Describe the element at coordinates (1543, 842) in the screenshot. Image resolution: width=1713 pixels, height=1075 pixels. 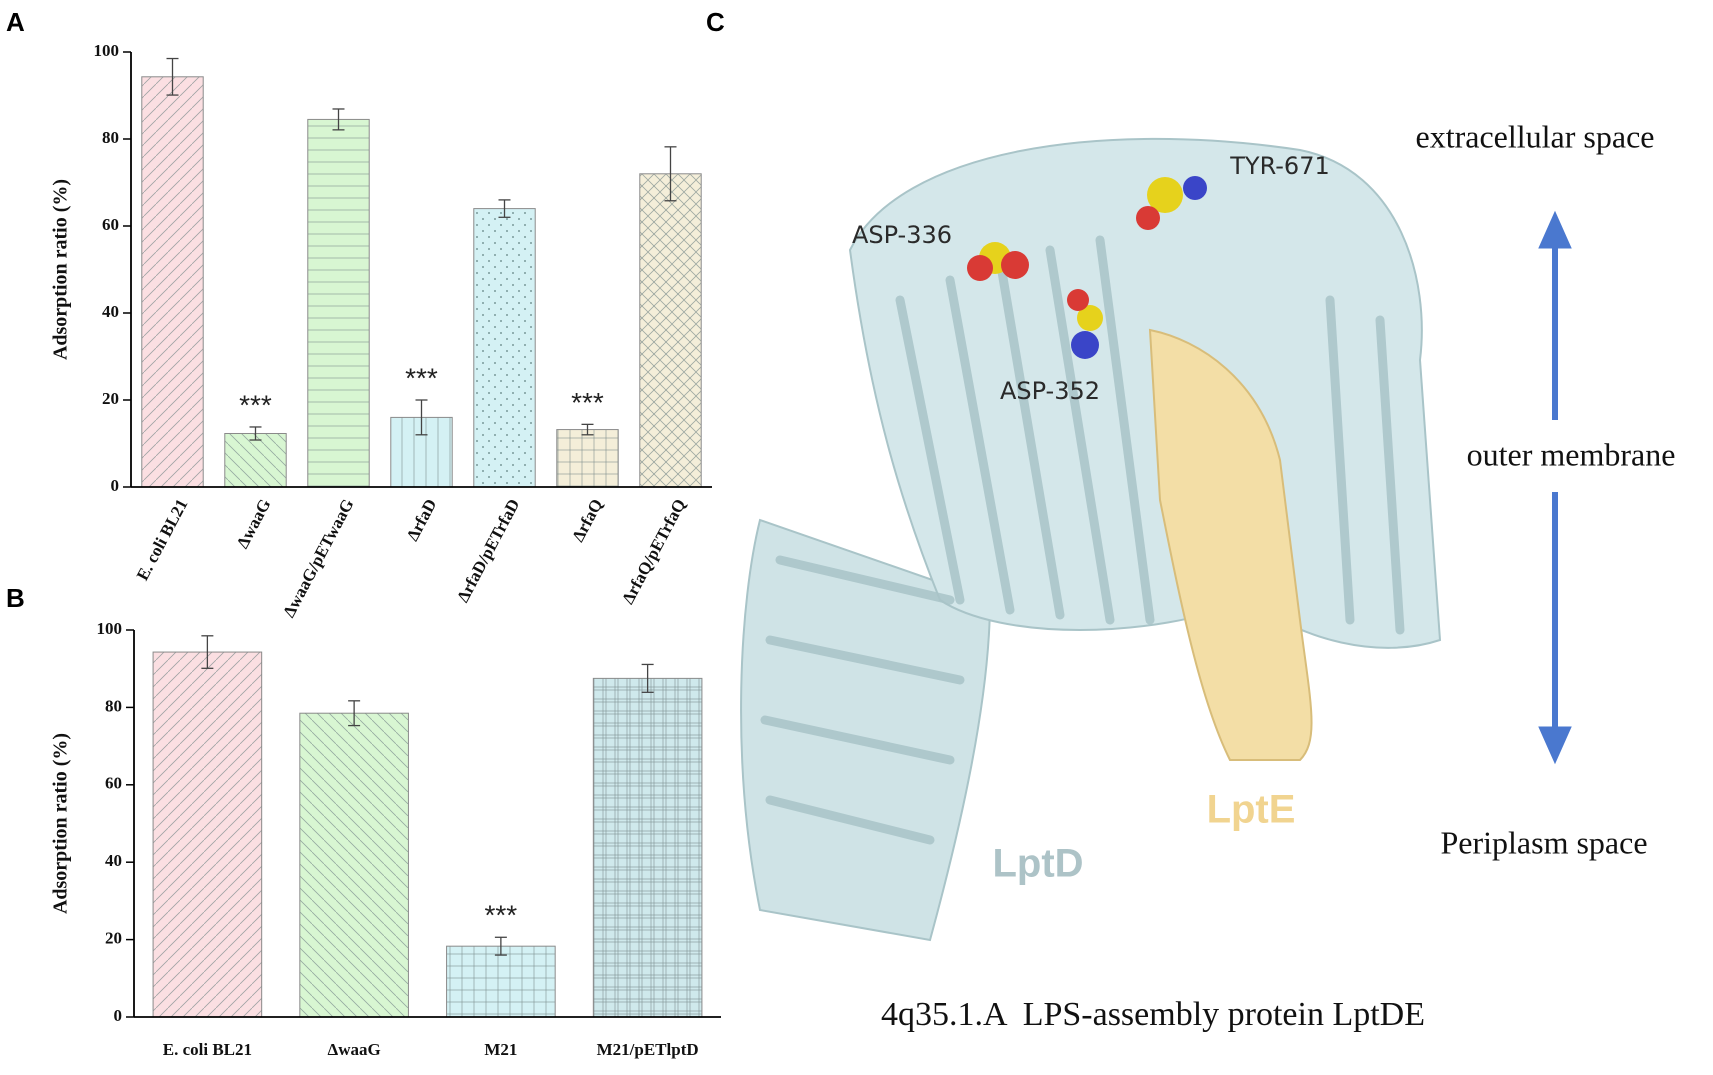
I see `region-label: Periplasm space` at that location.